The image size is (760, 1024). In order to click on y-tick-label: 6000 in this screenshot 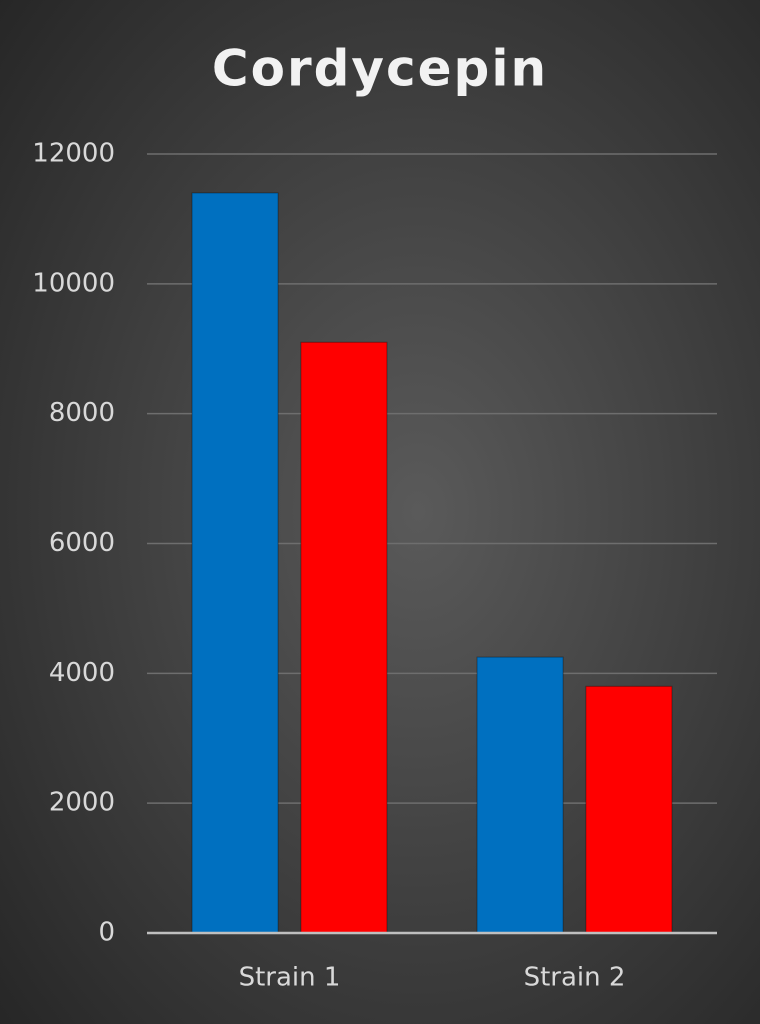, I will do `click(82, 543)`.